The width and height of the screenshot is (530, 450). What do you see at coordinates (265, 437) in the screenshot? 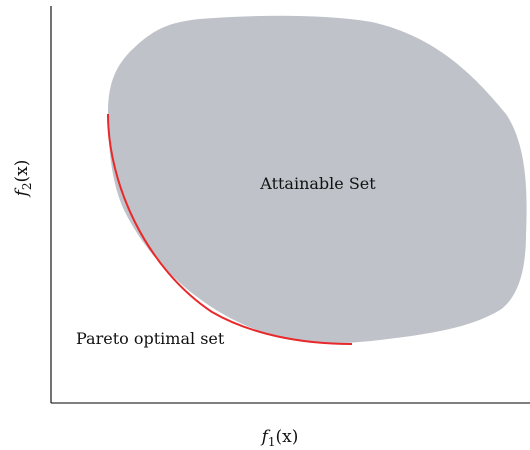
I see `x-axis-label-name: f` at bounding box center [265, 437].